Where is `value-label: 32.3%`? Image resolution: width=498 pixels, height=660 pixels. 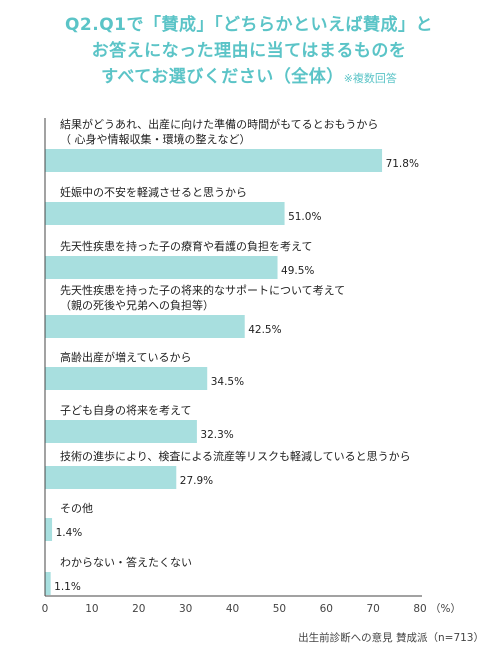 value-label: 32.3% is located at coordinates (216, 435).